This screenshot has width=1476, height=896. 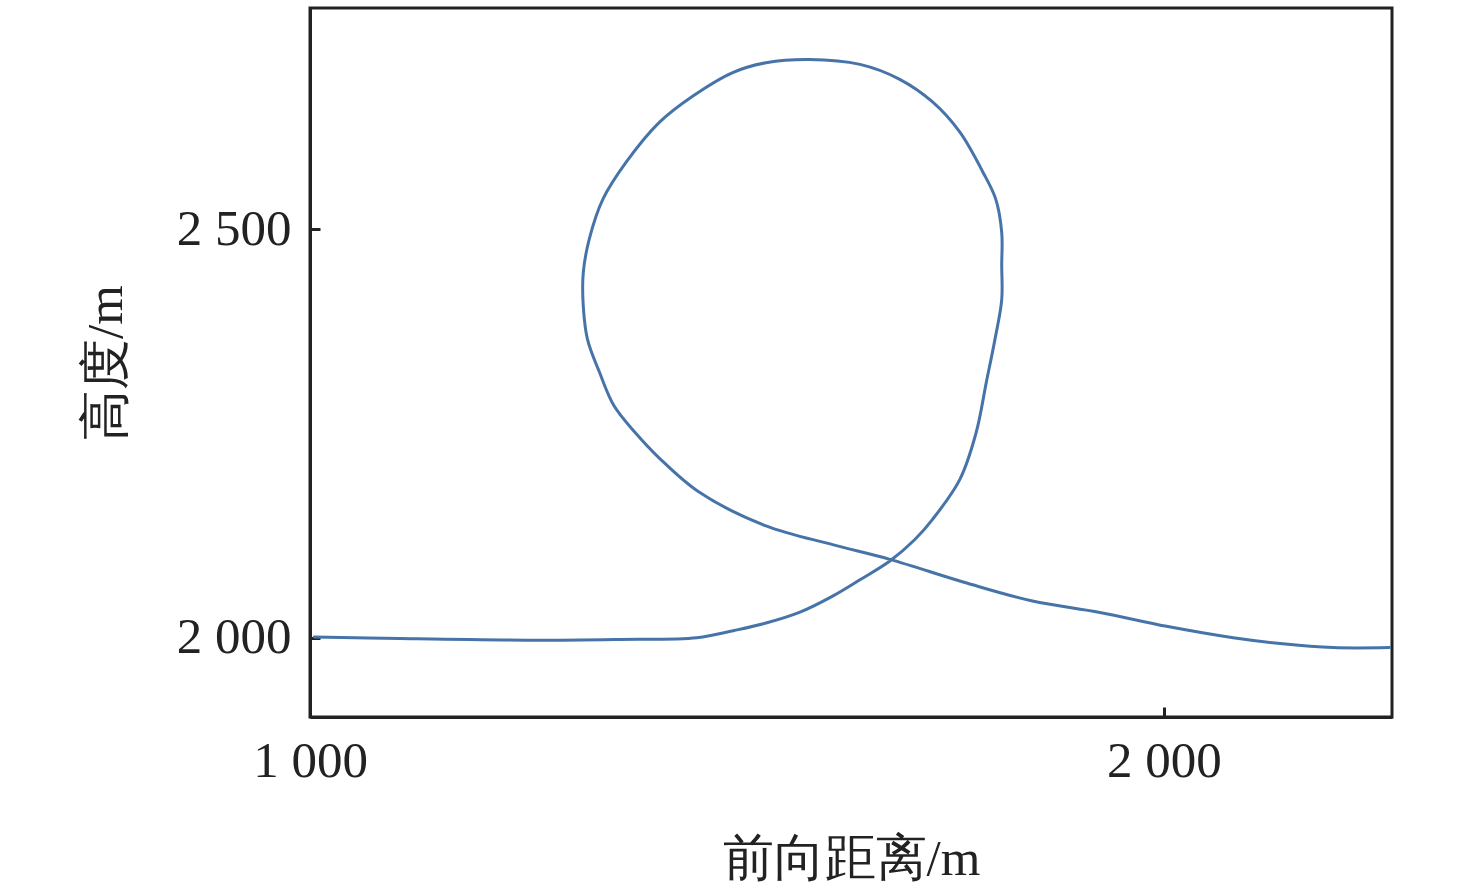 What do you see at coordinates (851, 857) in the screenshot?
I see `x-axis-title: 前向距离/m` at bounding box center [851, 857].